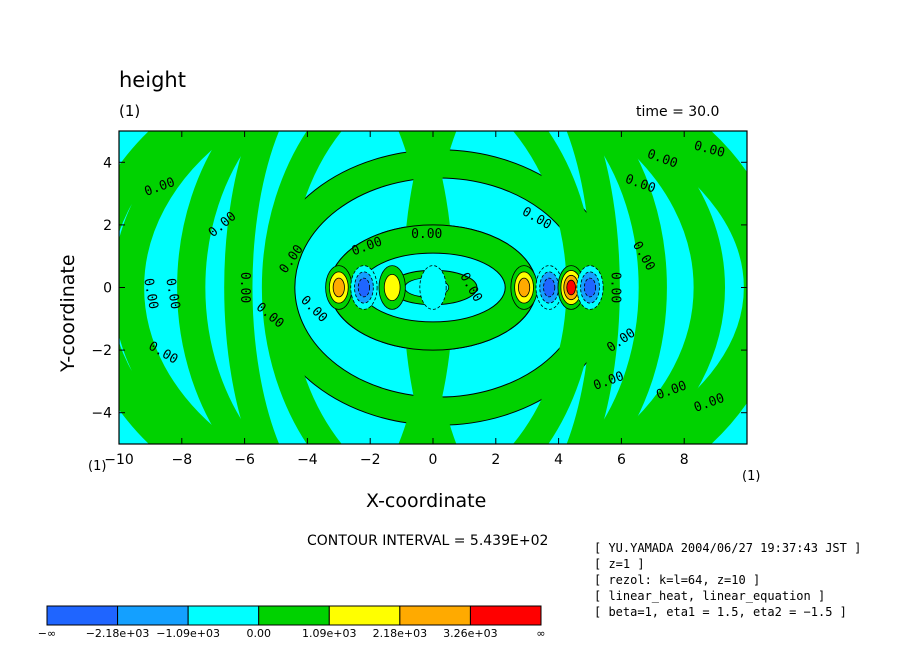 Image resolution: width=904 pixels, height=654 pixels. What do you see at coordinates (152, 80) in the screenshot?
I see `plot-title: height` at bounding box center [152, 80].